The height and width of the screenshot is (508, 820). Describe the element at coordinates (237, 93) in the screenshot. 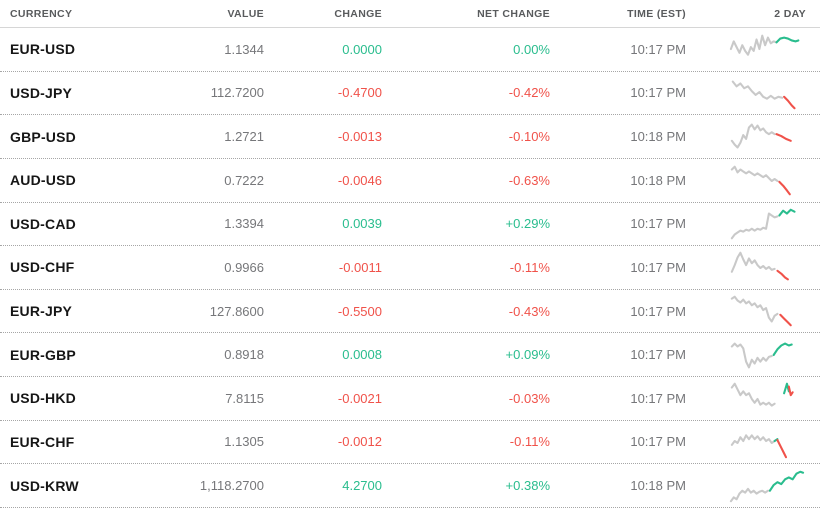

I see `value-cell: 112.7200` at that location.